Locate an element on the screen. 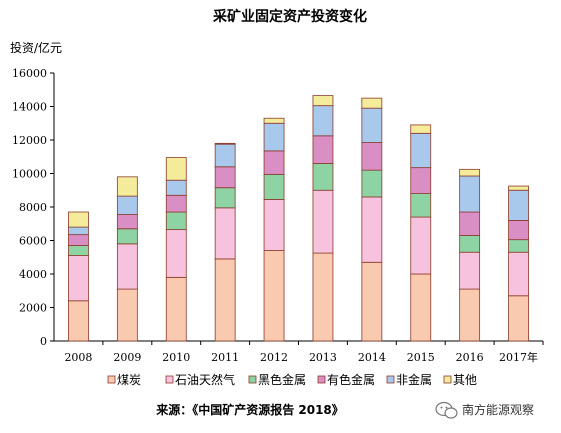  legend-label: 有色金属 is located at coordinates (351, 379).